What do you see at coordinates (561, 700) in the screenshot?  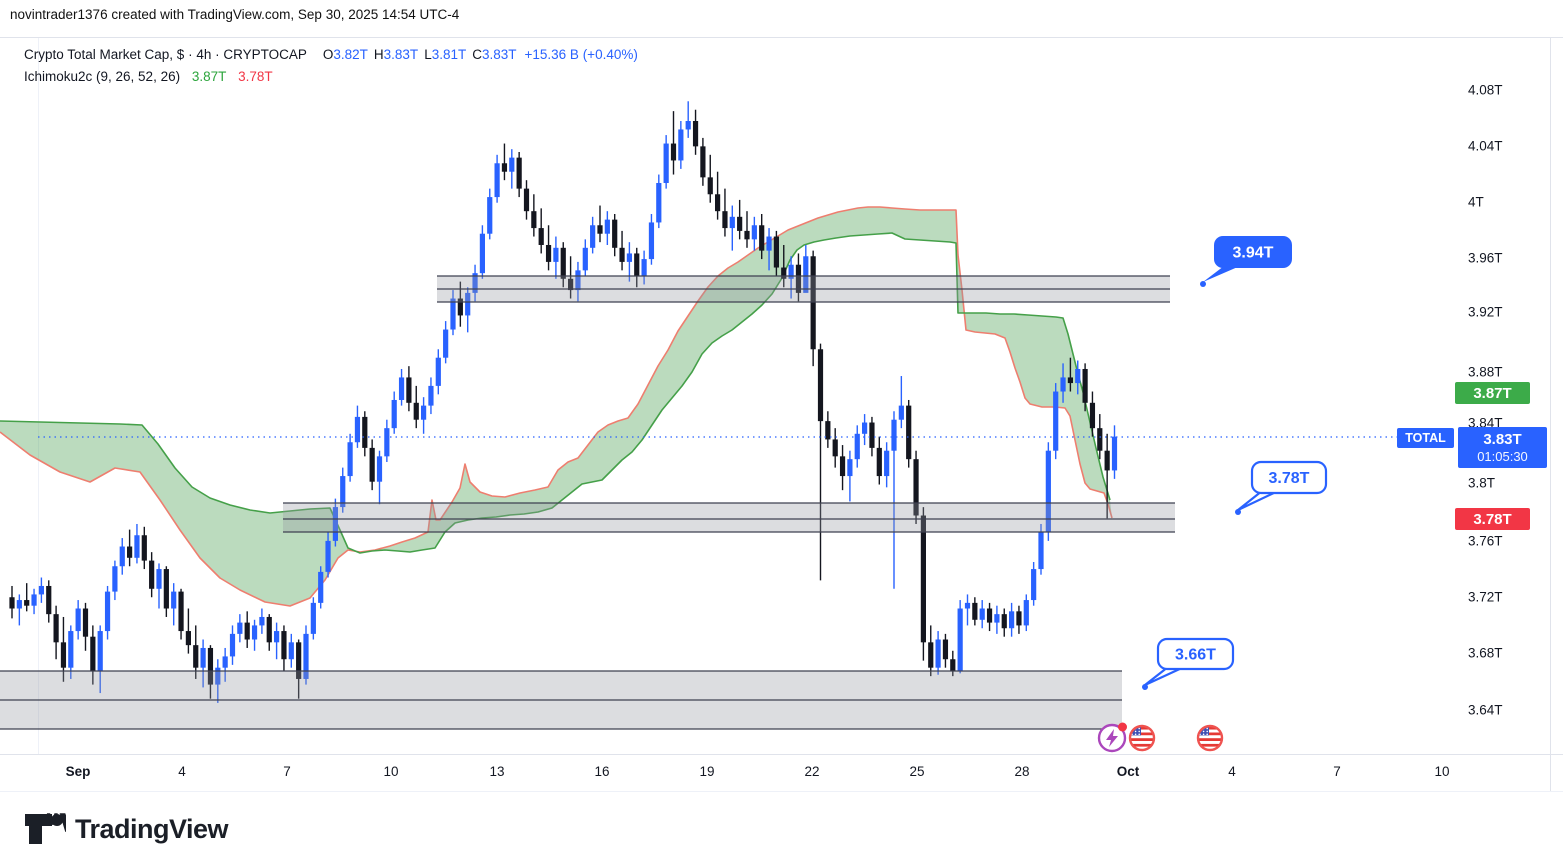 I see `zone-3.66T-zone` at bounding box center [561, 700].